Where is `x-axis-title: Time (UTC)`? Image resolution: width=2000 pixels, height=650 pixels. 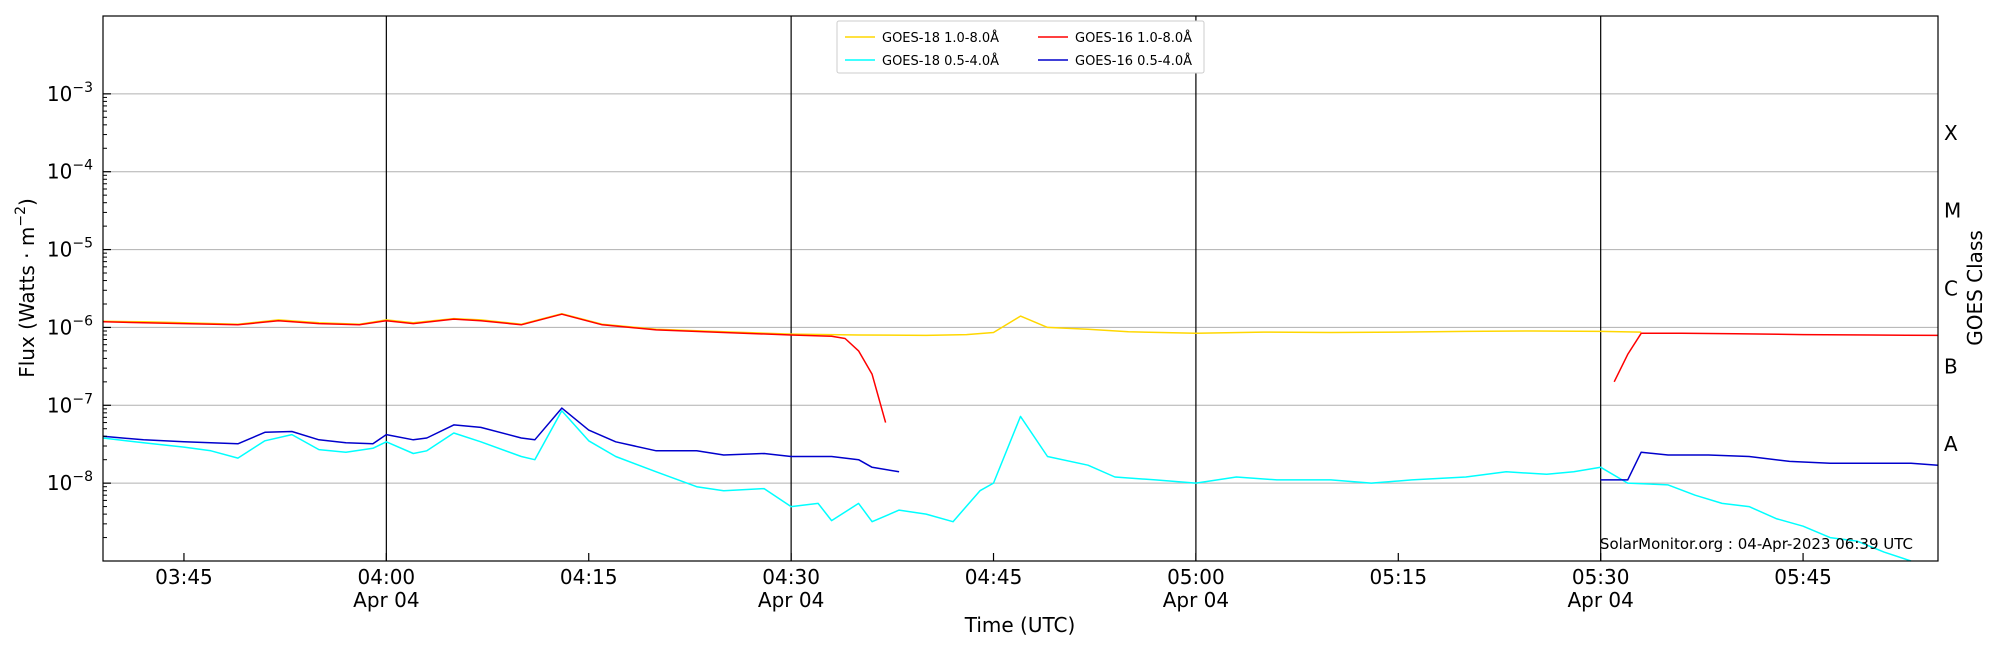 x-axis-title: Time (UTC) is located at coordinates (1020, 625).